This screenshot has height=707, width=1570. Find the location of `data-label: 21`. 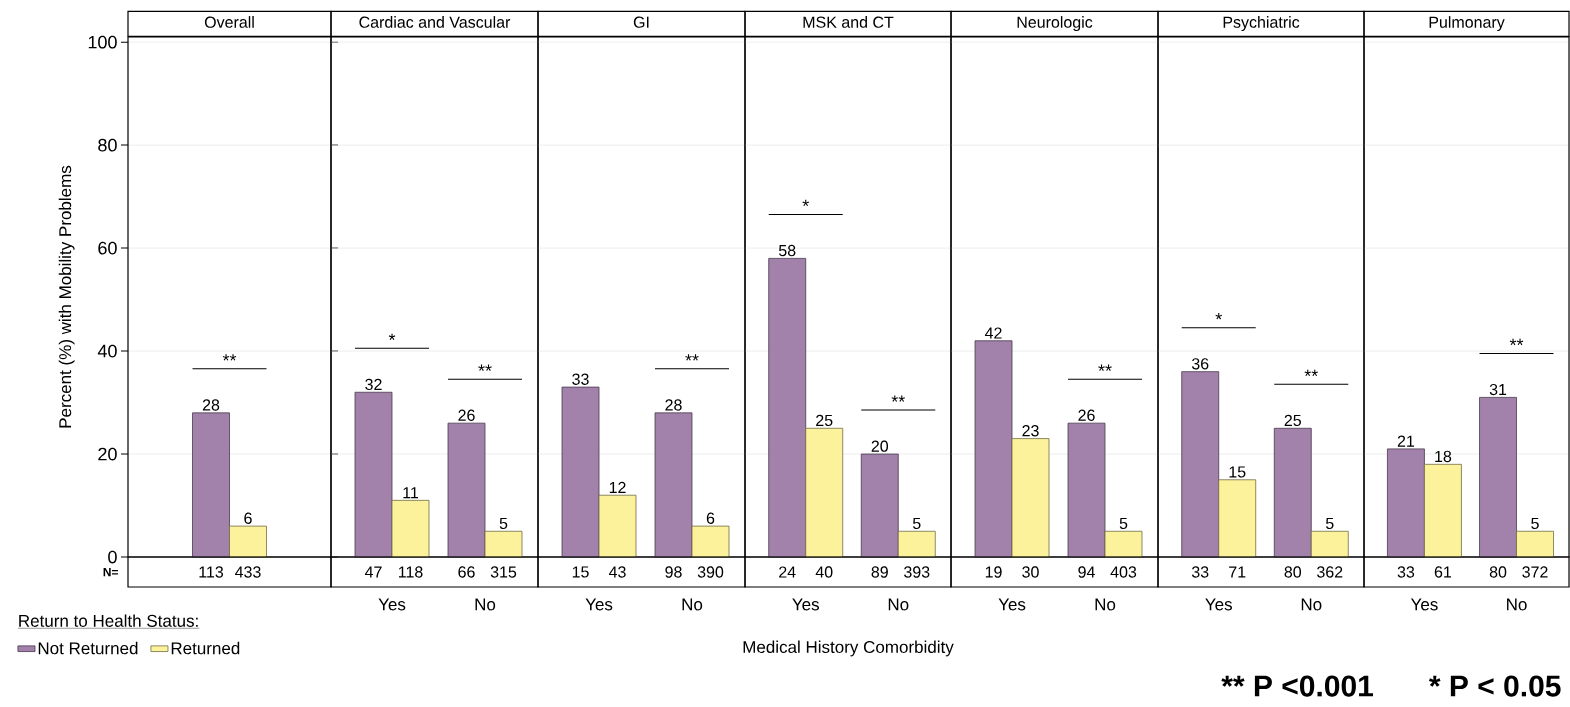

data-label: 21 is located at coordinates (1406, 441).